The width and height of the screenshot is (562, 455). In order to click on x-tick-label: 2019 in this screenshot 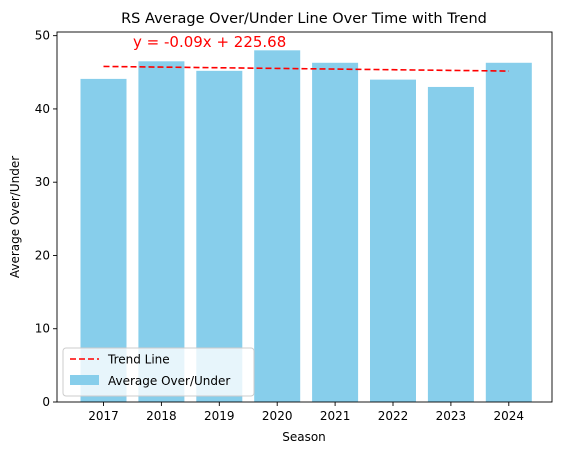, I will do `click(219, 416)`.